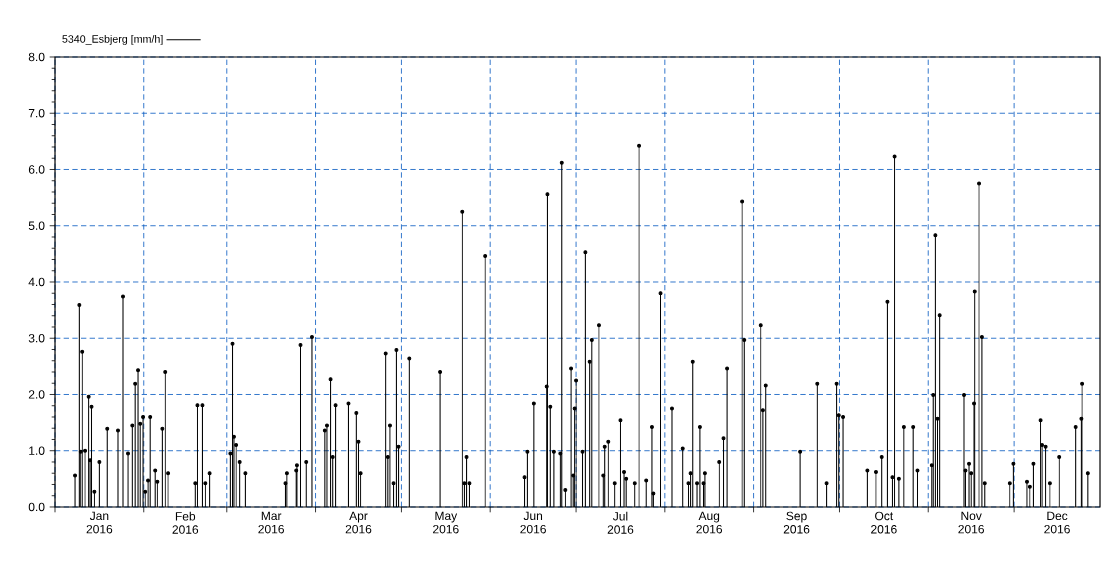 This screenshot has width=1103, height=566. Describe the element at coordinates (36, 113) in the screenshot. I see `y-tick-label: 7.0` at that location.